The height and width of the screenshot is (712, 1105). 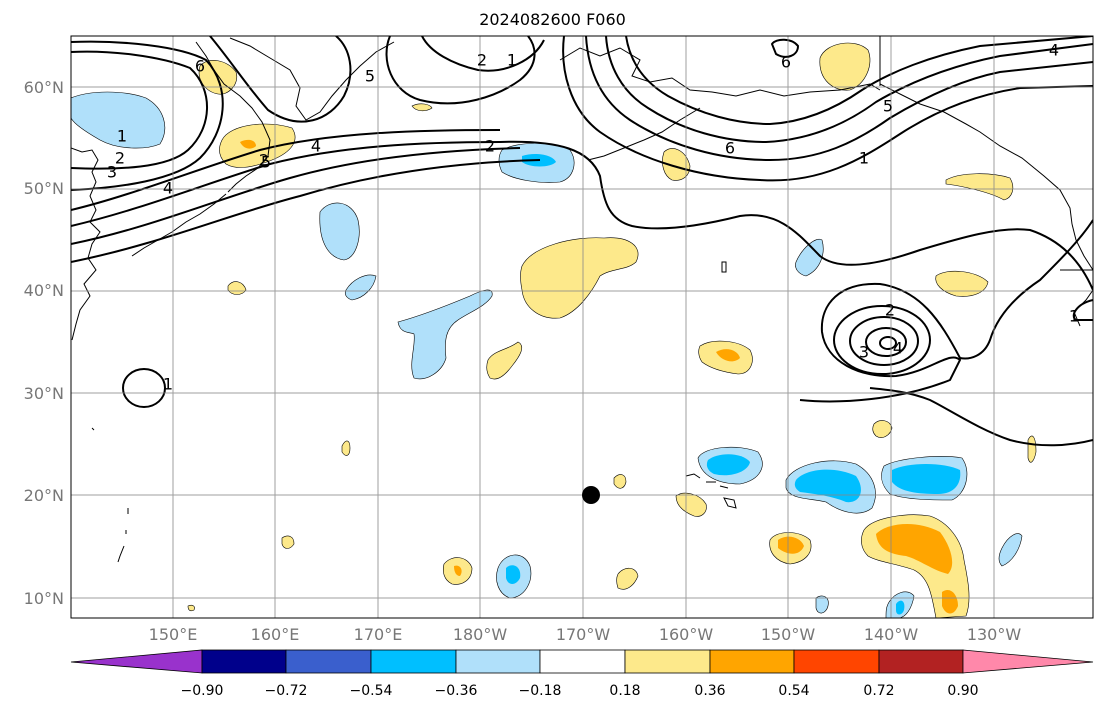 I want to click on lat-label-40: 40°N, so click(x=43, y=290).